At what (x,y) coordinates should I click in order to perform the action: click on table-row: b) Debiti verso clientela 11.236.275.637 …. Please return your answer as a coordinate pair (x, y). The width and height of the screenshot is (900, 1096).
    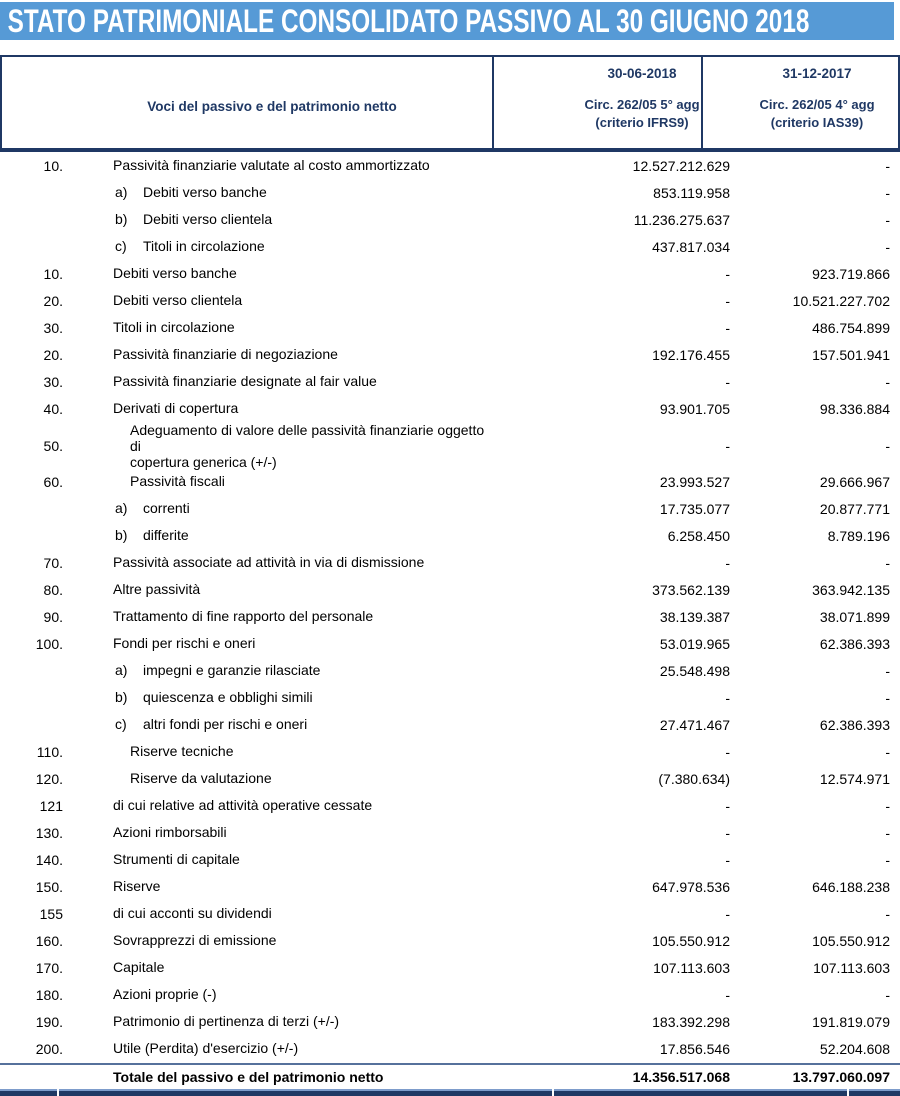
    Looking at the image, I should click on (445, 219).